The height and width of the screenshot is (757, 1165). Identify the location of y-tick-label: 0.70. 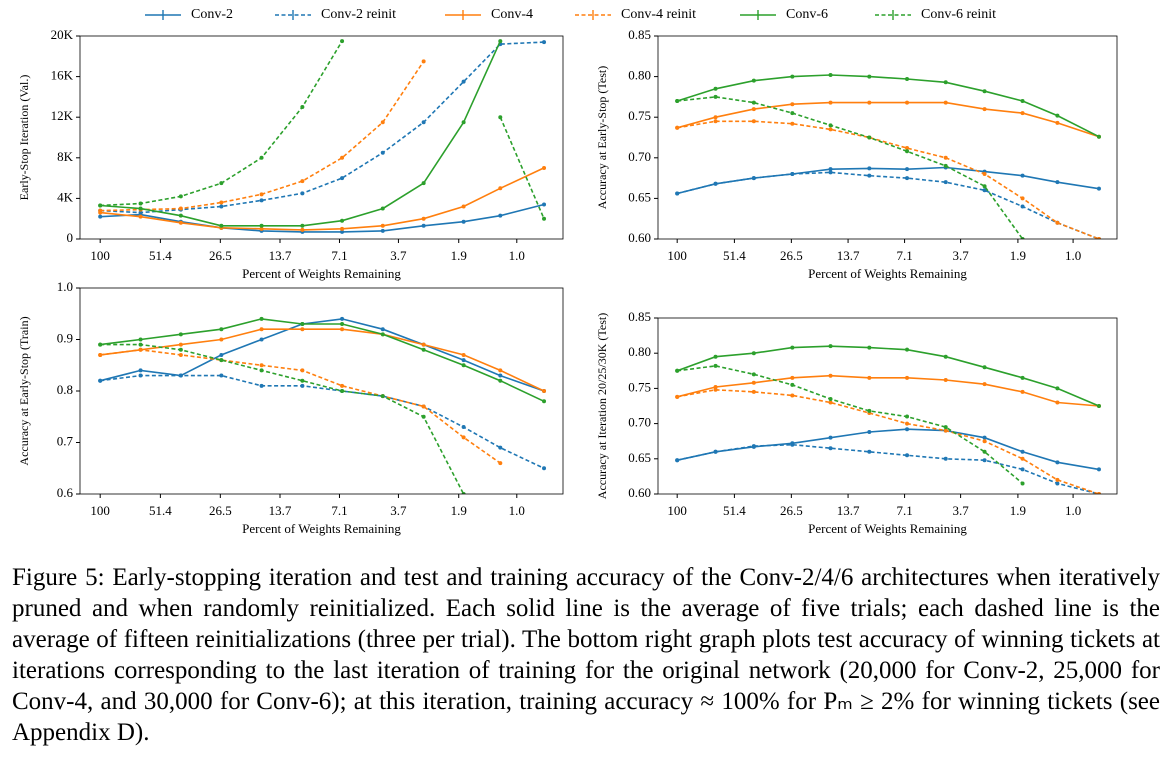
(639, 422).